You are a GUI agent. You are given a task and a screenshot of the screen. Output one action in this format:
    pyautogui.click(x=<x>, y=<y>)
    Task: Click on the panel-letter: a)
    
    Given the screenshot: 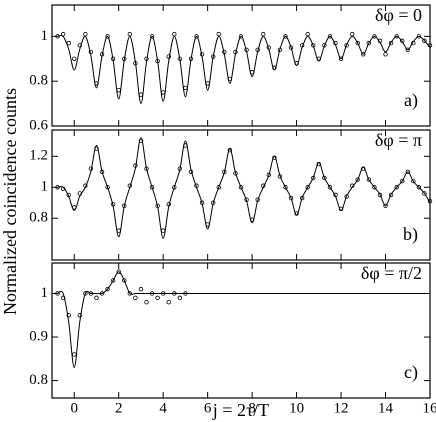 What is the action you would take?
    pyautogui.click(x=411, y=100)
    